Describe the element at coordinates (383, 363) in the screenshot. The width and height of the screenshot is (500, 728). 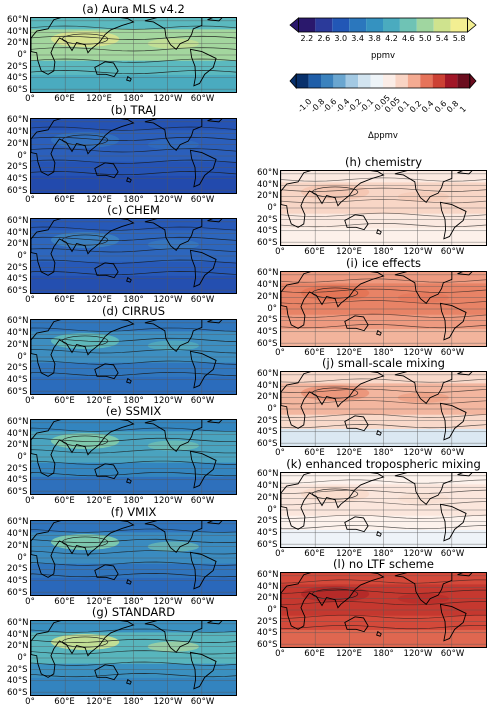
I see `panel-title-j: (j) small-scale mixing` at that location.